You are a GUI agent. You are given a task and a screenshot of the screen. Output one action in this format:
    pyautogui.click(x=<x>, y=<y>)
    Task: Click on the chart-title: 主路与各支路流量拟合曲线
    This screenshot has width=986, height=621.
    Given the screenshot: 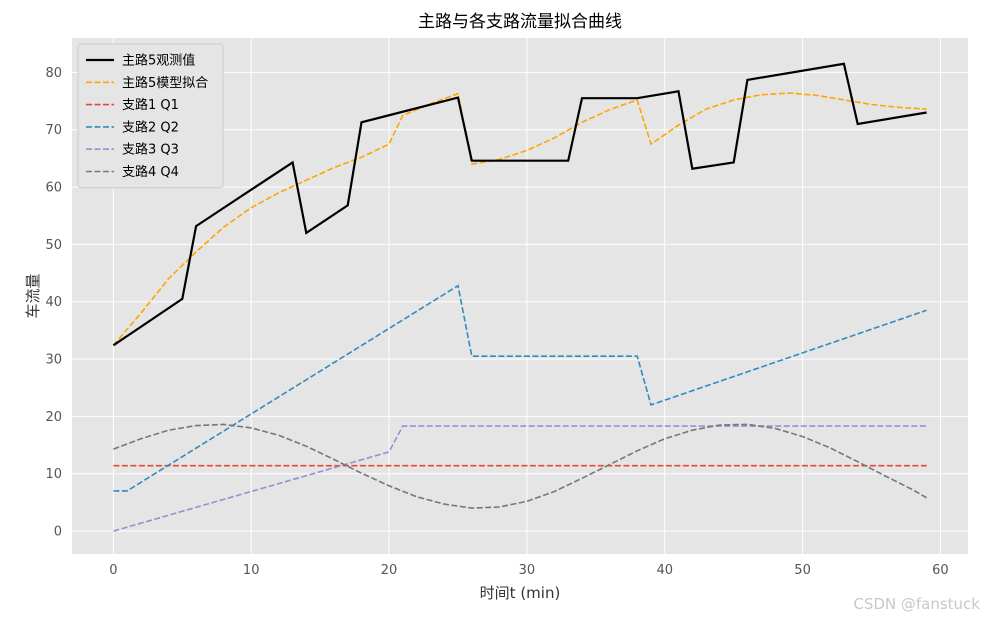 What is the action you would take?
    pyautogui.click(x=520, y=22)
    